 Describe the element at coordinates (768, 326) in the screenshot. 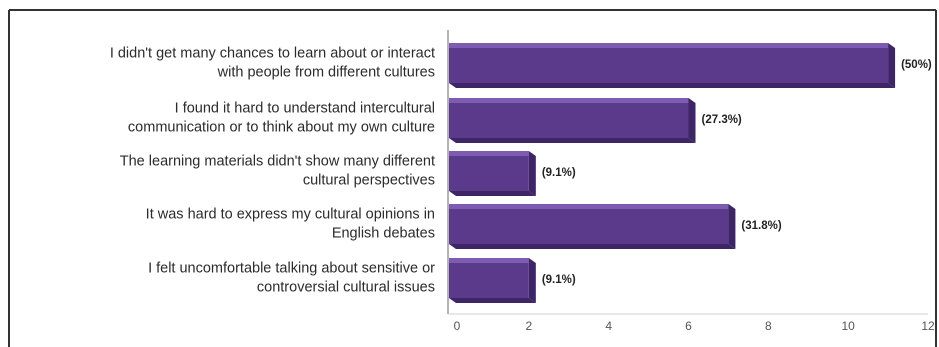

I see `x-tick-label: 8` at that location.